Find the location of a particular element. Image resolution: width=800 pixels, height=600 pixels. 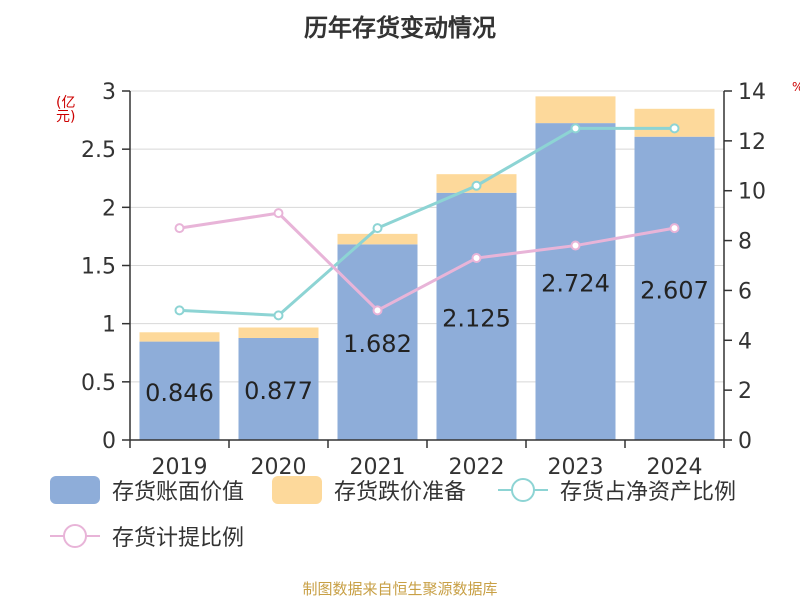

y-left-tick-label: 0.5 is located at coordinates (98, 383).